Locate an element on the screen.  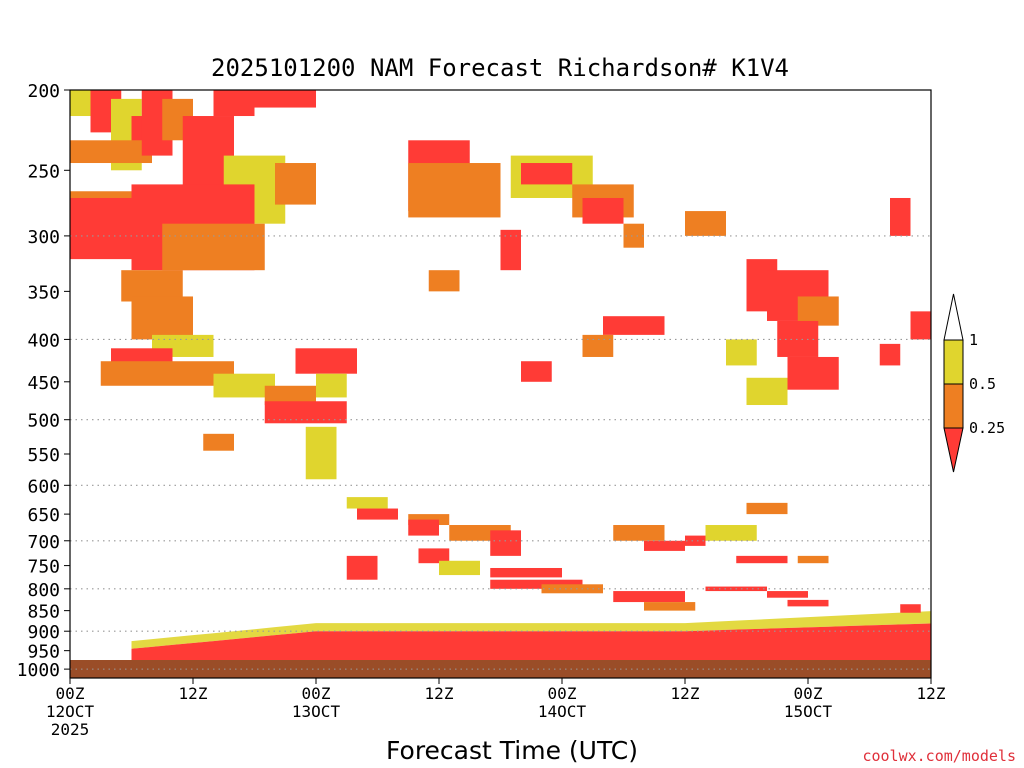
y-tick-label: 250 is located at coordinates (43, 171).